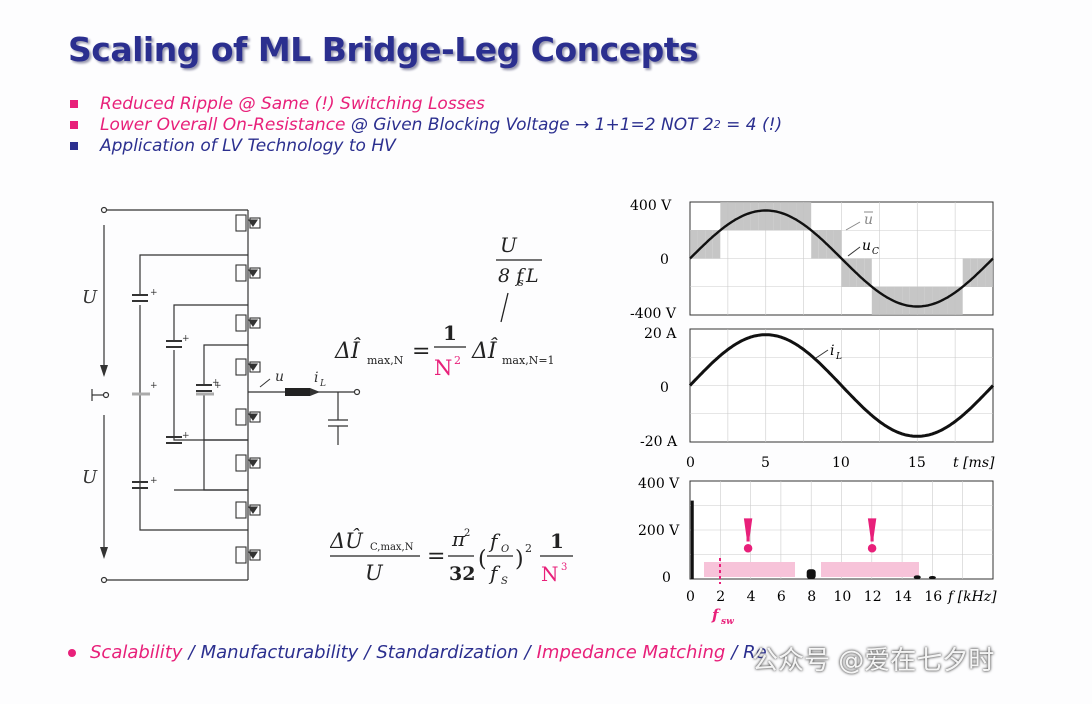  Describe the element at coordinates (751, 597) in the screenshot. I see `xtick: 4` at that location.